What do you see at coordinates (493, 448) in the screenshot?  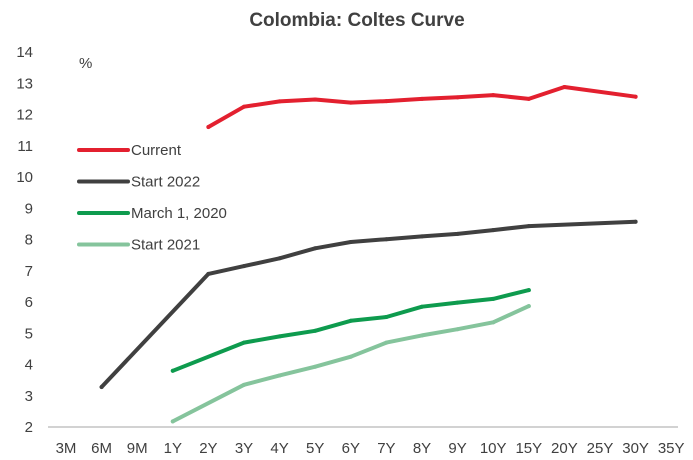 I see `x-tick-label: 10Y` at bounding box center [493, 448].